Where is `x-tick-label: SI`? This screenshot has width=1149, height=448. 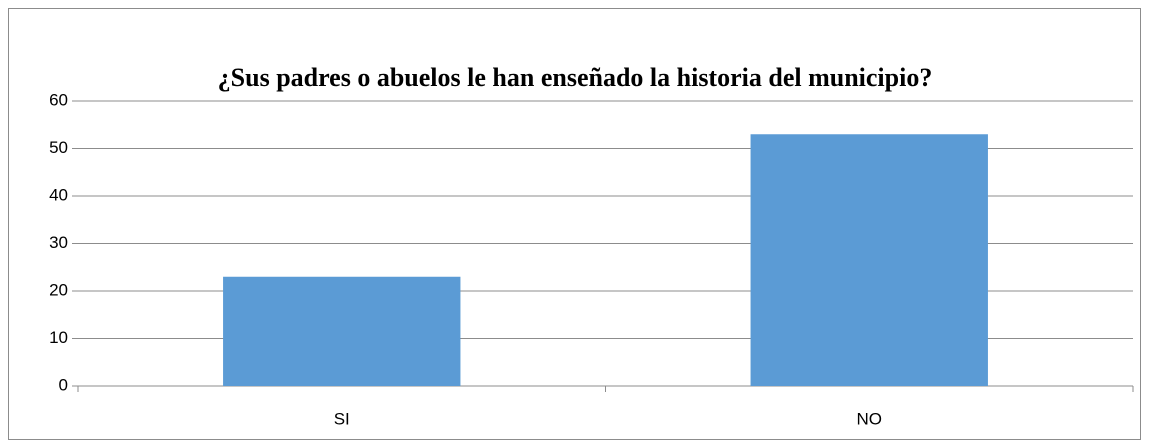 x-tick-label: SI is located at coordinates (342, 418).